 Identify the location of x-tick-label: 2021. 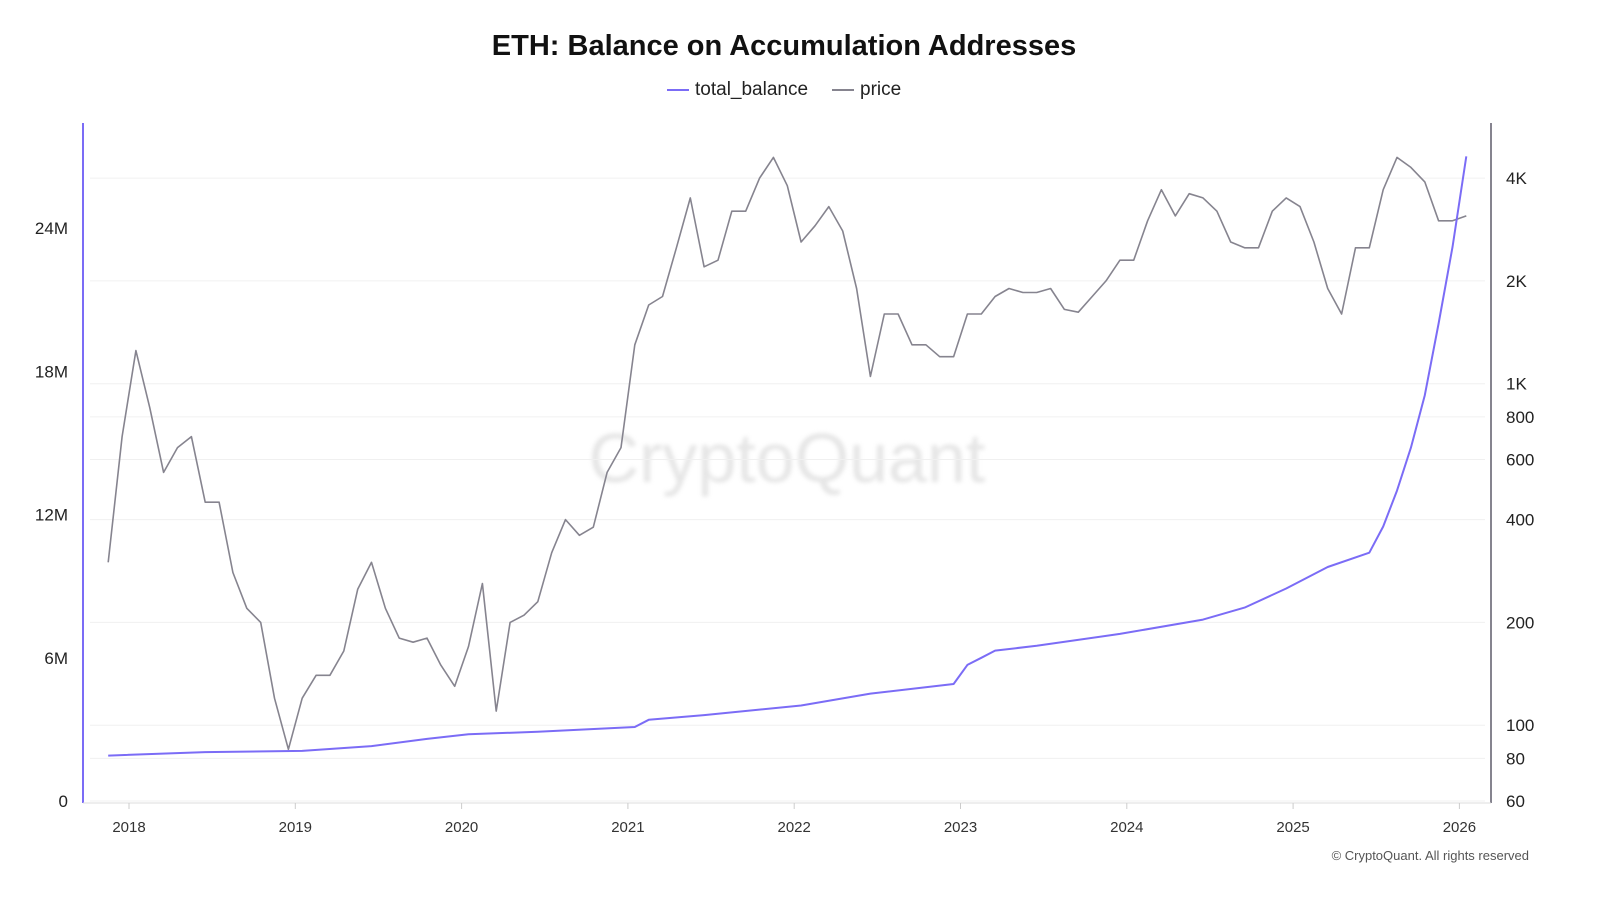
(627, 827).